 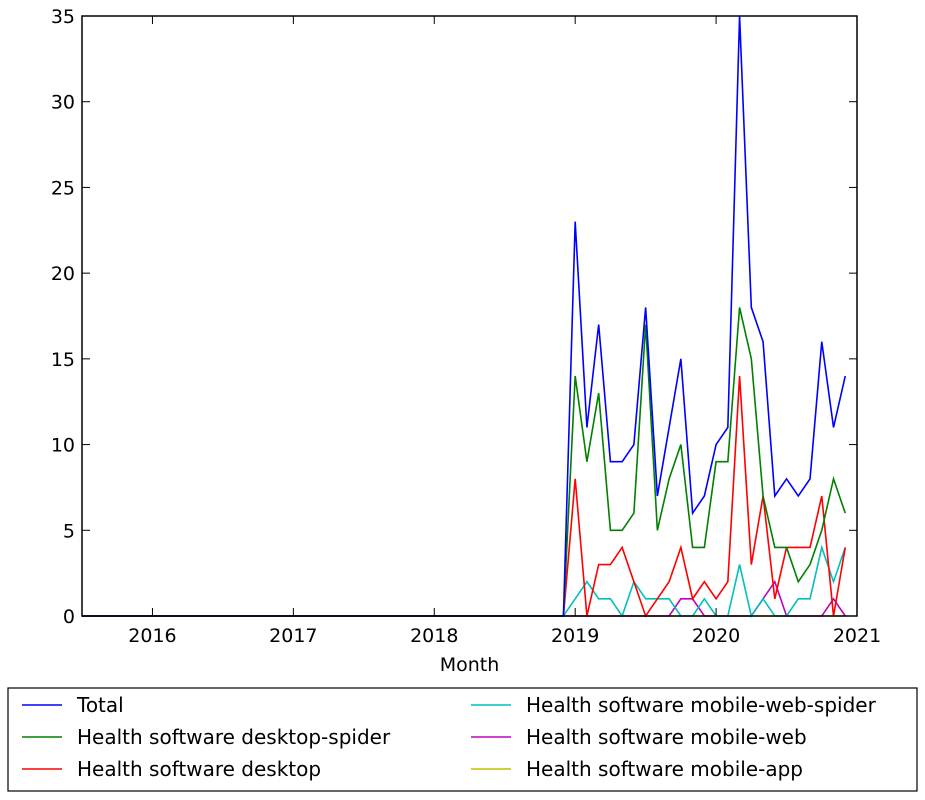 I want to click on x-tick-label: 2016, so click(x=152, y=636).